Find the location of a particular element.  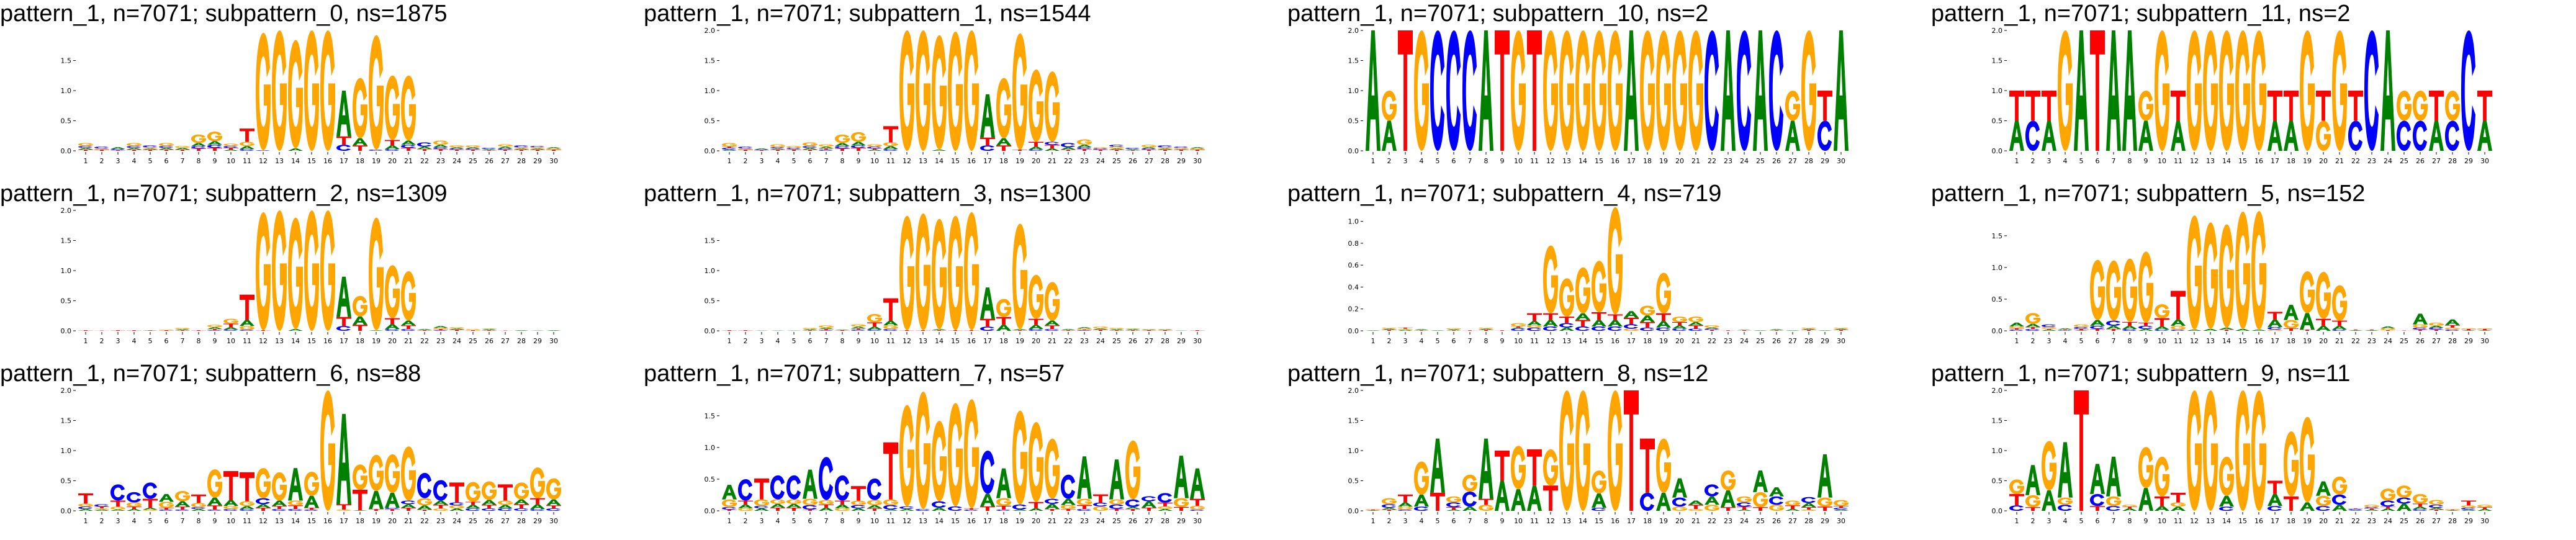

x-tick-label: 8 is located at coordinates (842, 521).